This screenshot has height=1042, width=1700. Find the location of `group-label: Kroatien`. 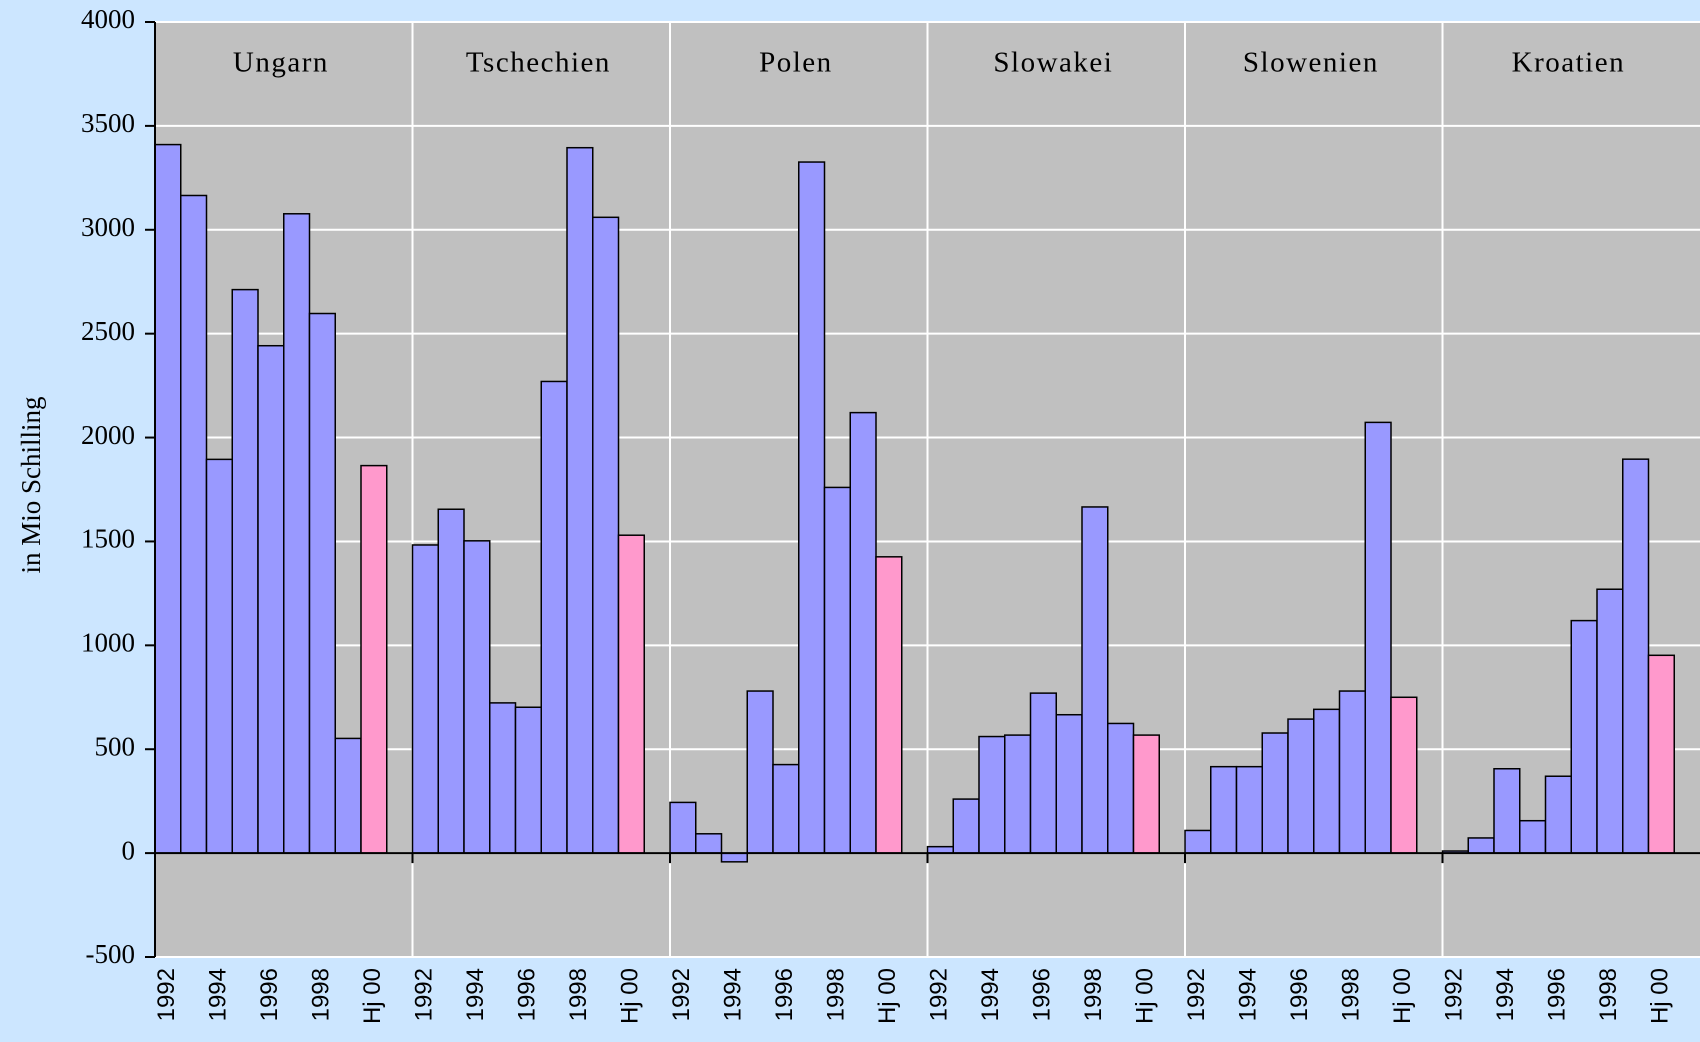

group-label: Kroatien is located at coordinates (1568, 63).